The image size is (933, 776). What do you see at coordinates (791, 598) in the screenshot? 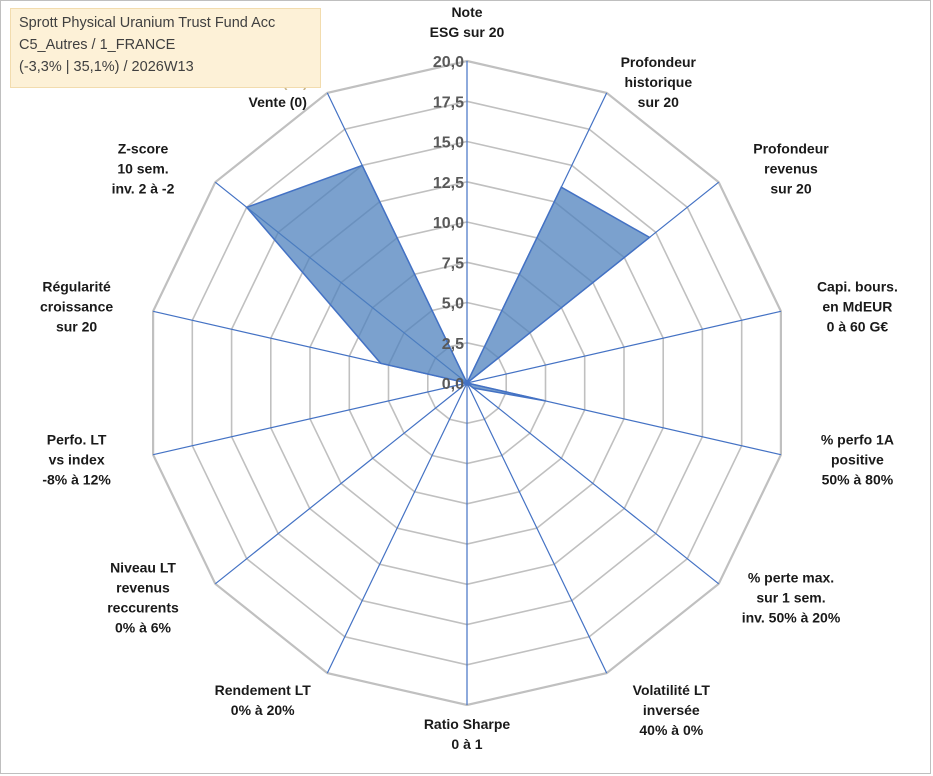
I see `axis-label: % perte max. sur 1 sem. inv. 50% à 20%` at bounding box center [791, 598].